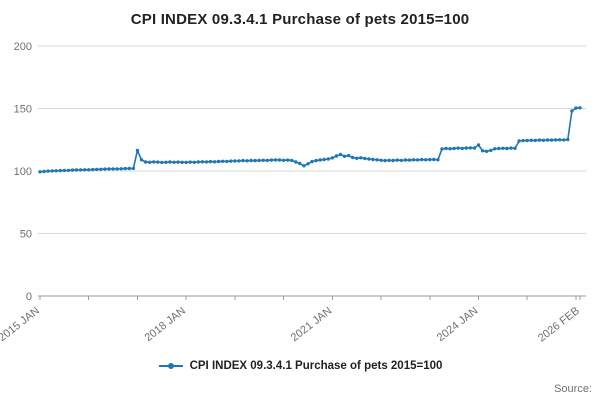 The height and width of the screenshot is (400, 600). Describe the element at coordinates (23, 47) in the screenshot. I see `svg-text: 200` at that location.